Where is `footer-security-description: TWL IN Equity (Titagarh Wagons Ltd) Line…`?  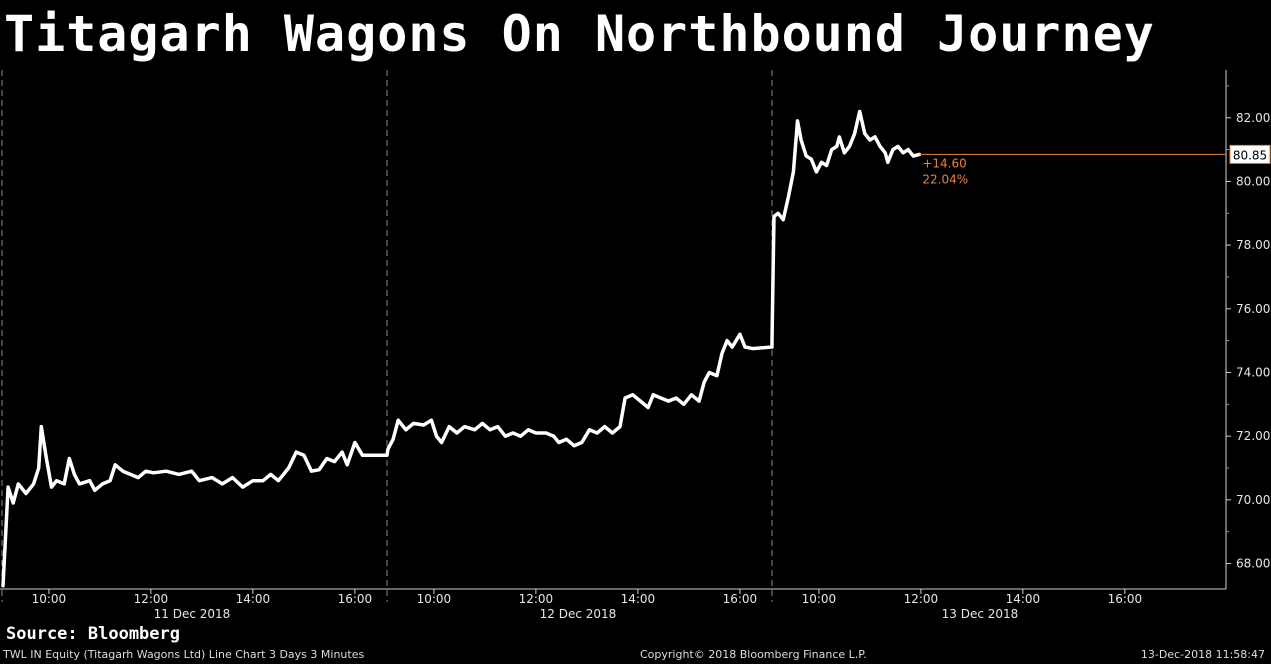
footer-security-description: TWL IN Equity (Titagarh Wagons Ltd) Line… is located at coordinates (184, 654).